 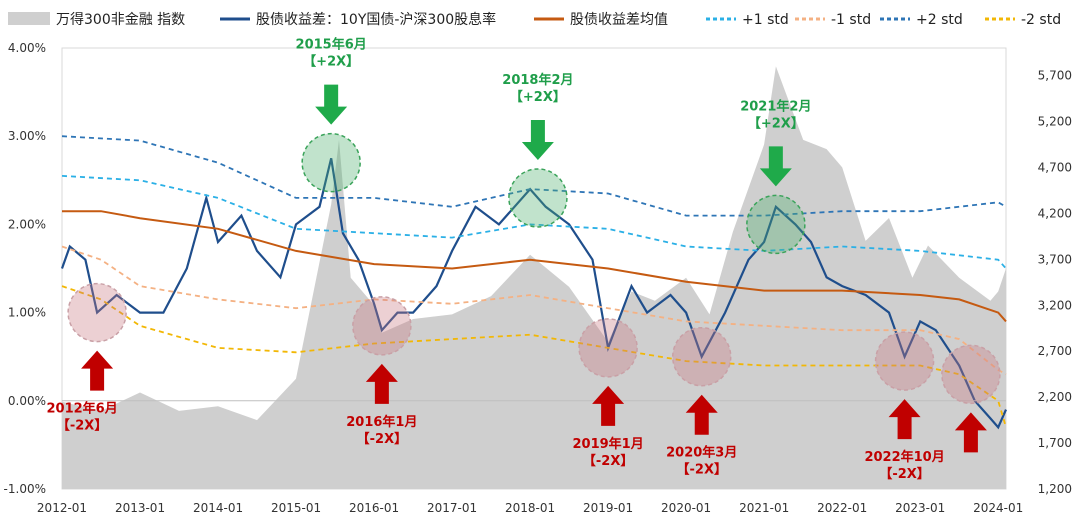 I want to click on x-tick: 2023-01, so click(x=920, y=508).